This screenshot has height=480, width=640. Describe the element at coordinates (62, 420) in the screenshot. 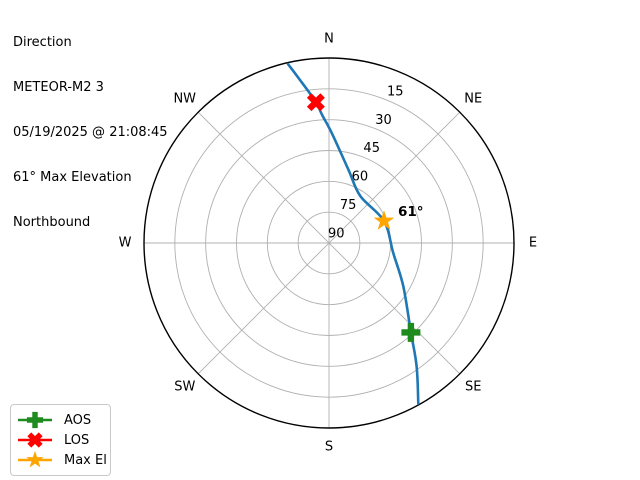

I see `legend-item-aos: AOS` at that location.